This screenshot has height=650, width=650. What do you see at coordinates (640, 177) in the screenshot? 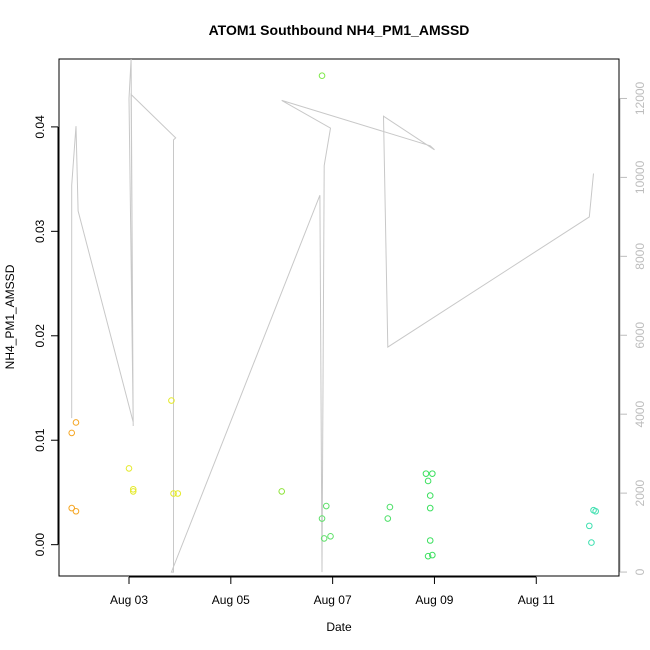
I see `y2-tick-label: 10000` at bounding box center [640, 177].